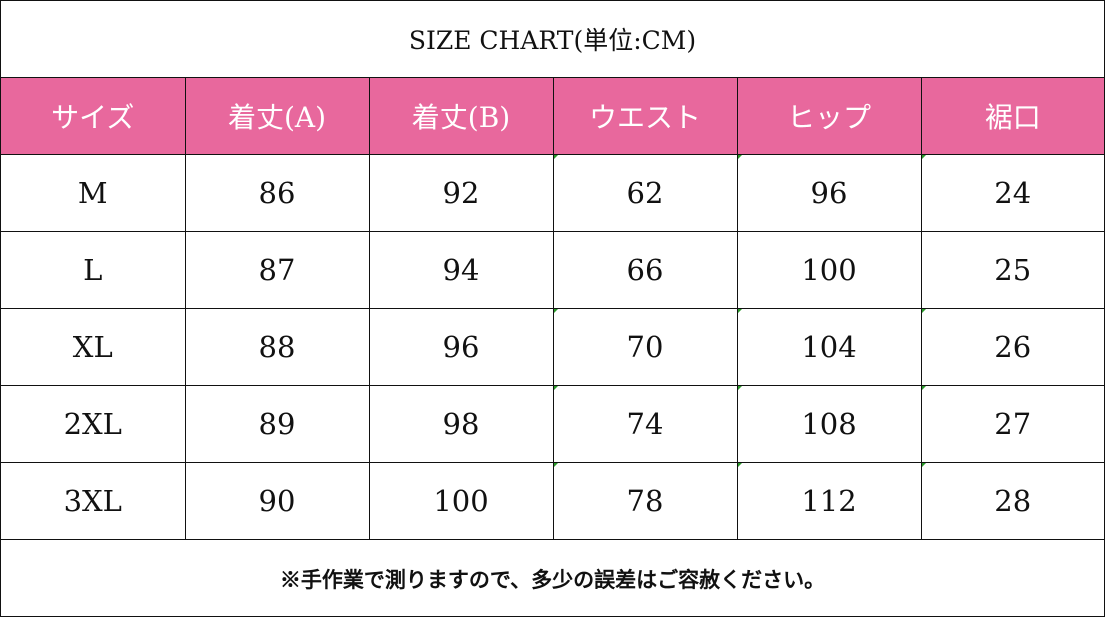 The height and width of the screenshot is (617, 1105). I want to click on table-row: 2XL 89 98 74 108 27, so click(552, 424).